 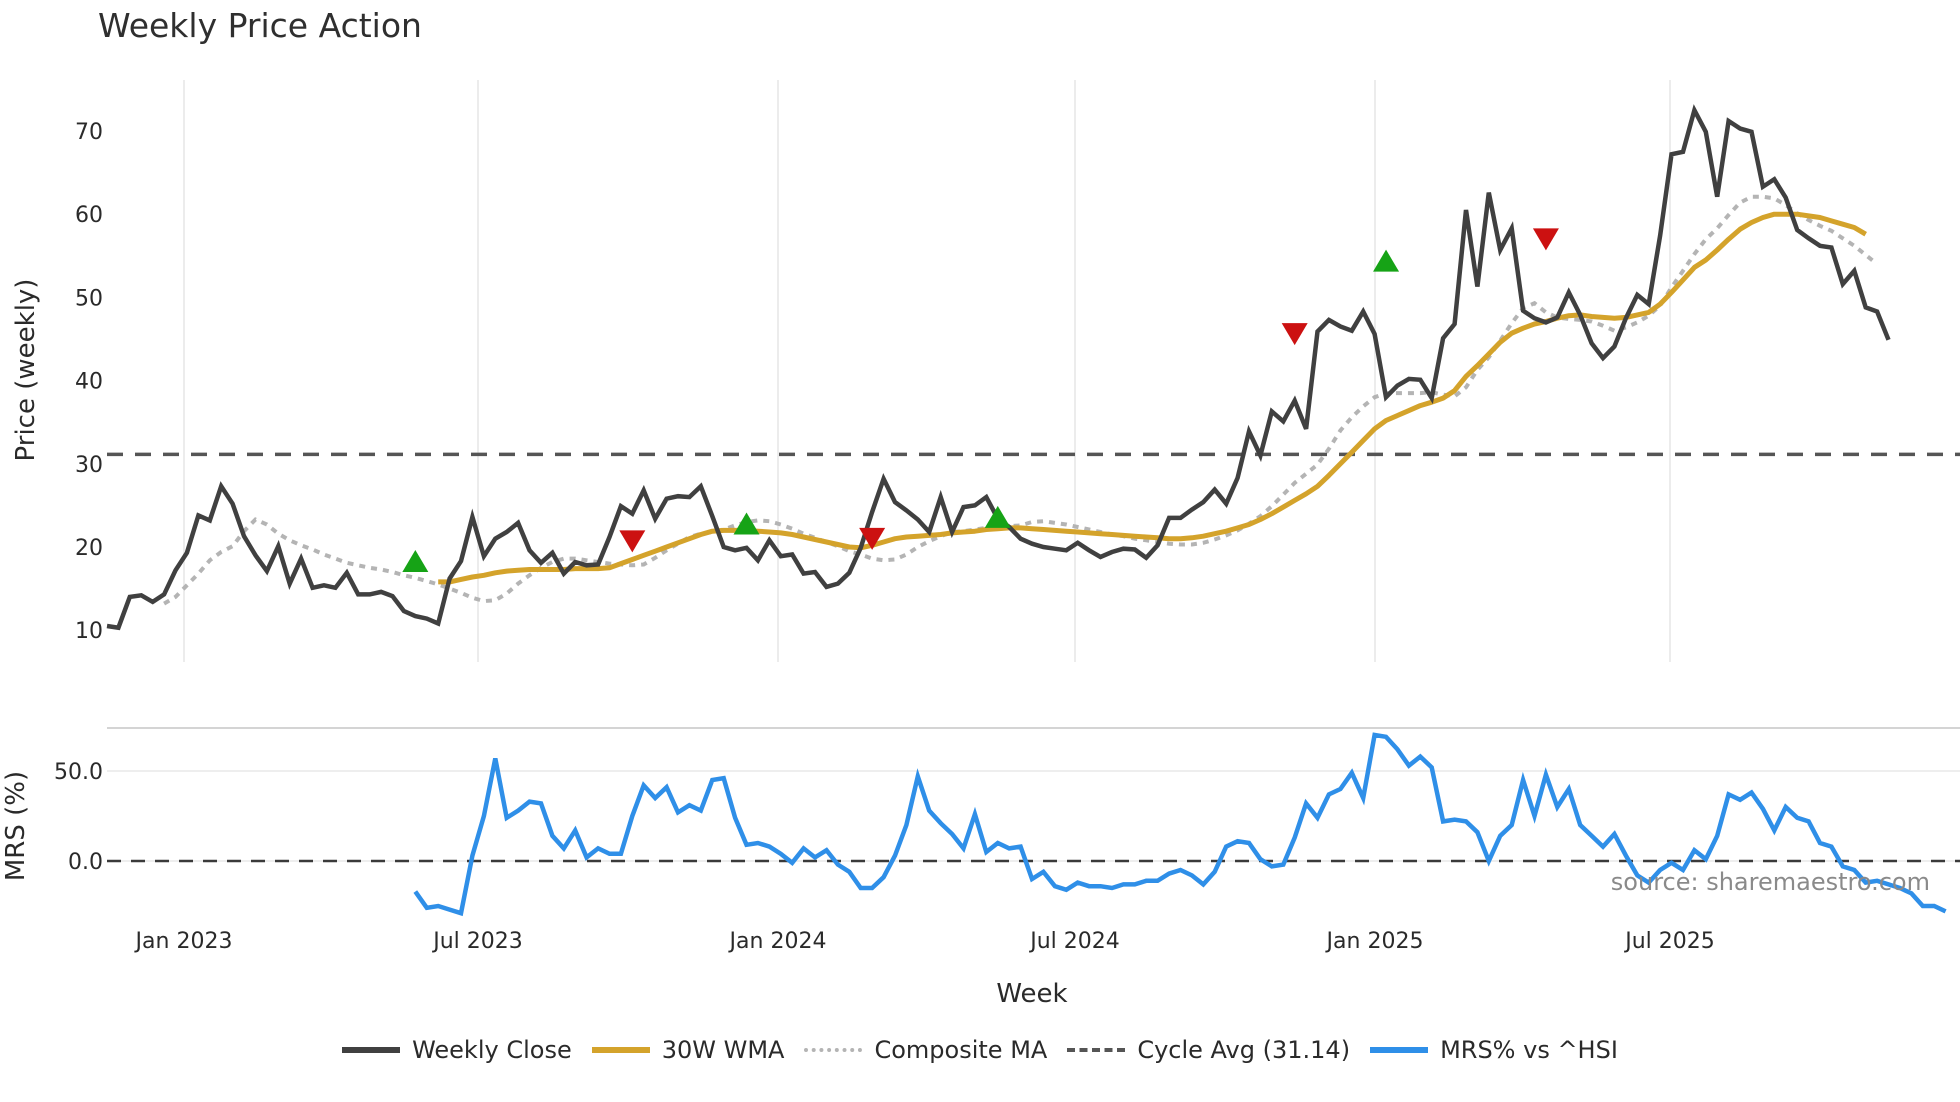 What do you see at coordinates (477, 941) in the screenshot?
I see `x-tick-label: Jul 2023` at bounding box center [477, 941].